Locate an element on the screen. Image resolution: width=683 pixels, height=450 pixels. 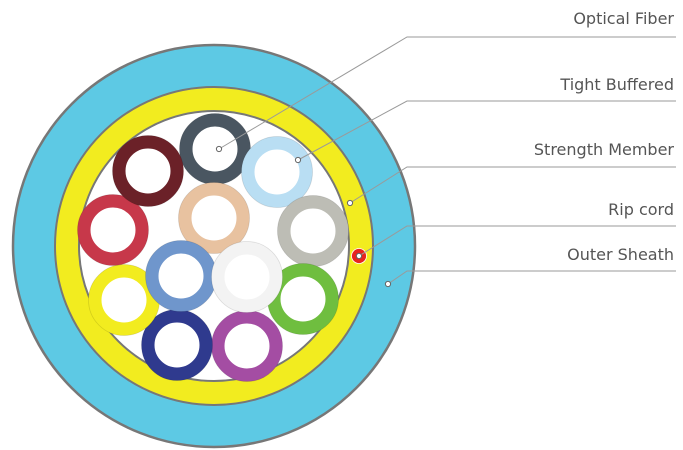
fiber-light-blue is located at coordinates (277, 172).